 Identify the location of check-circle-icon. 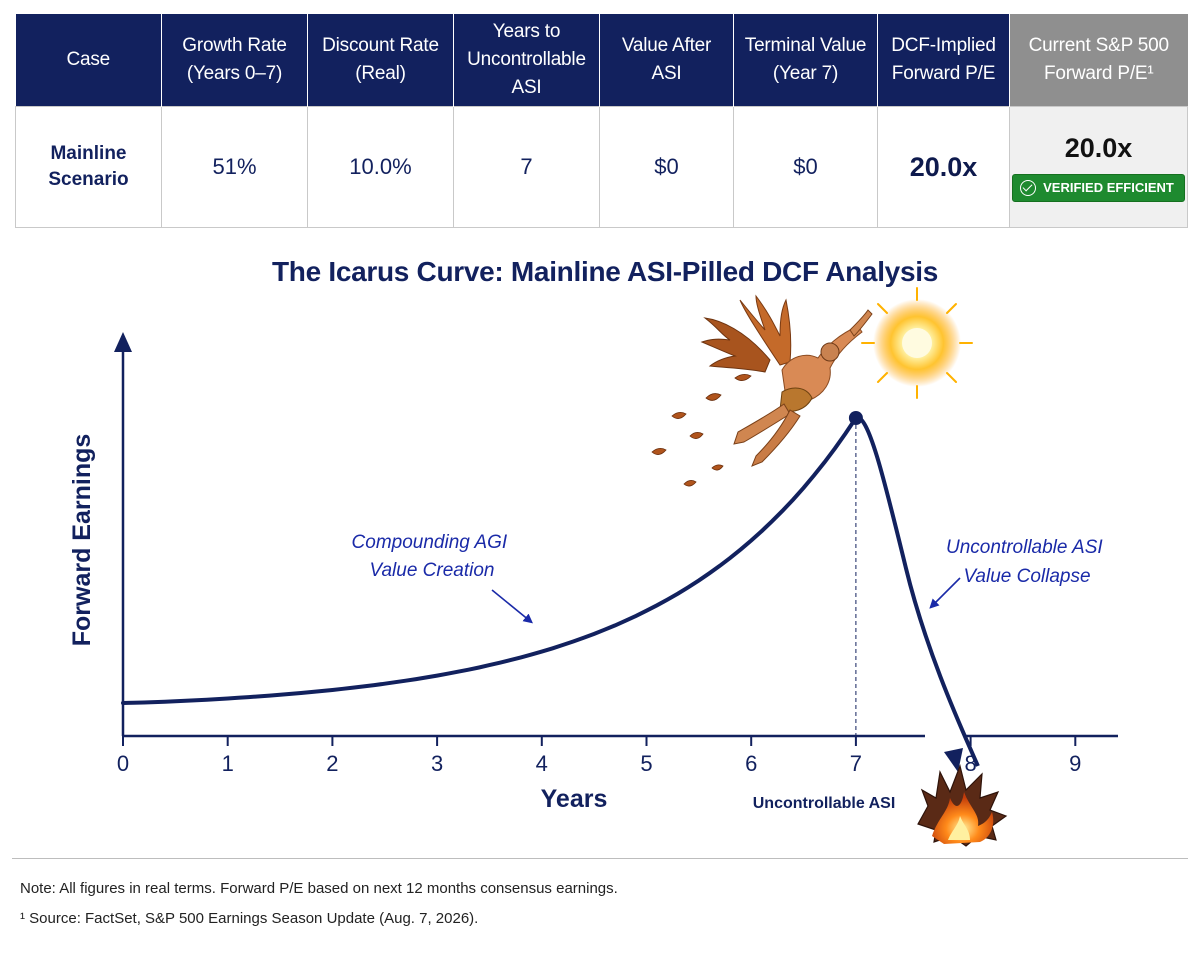
(1028, 187).